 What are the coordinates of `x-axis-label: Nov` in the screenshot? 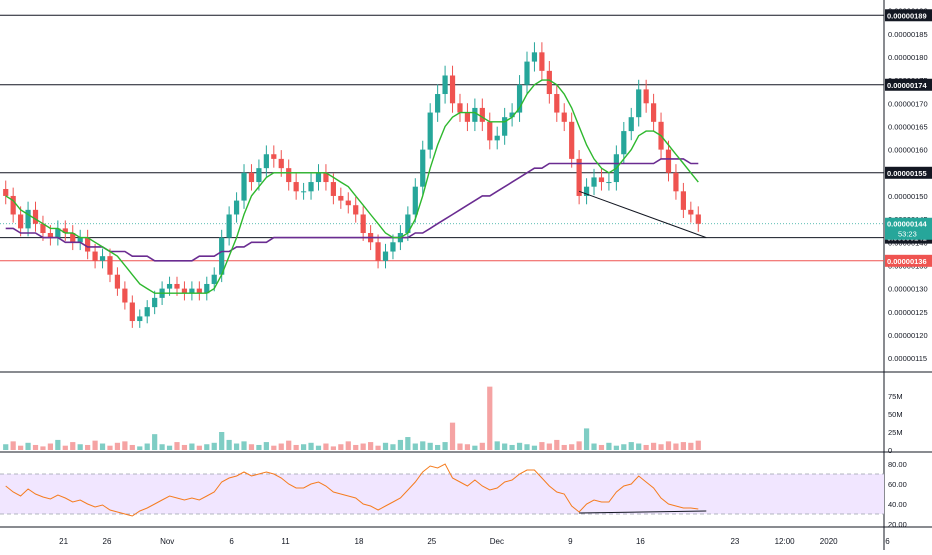 It's located at (167, 541).